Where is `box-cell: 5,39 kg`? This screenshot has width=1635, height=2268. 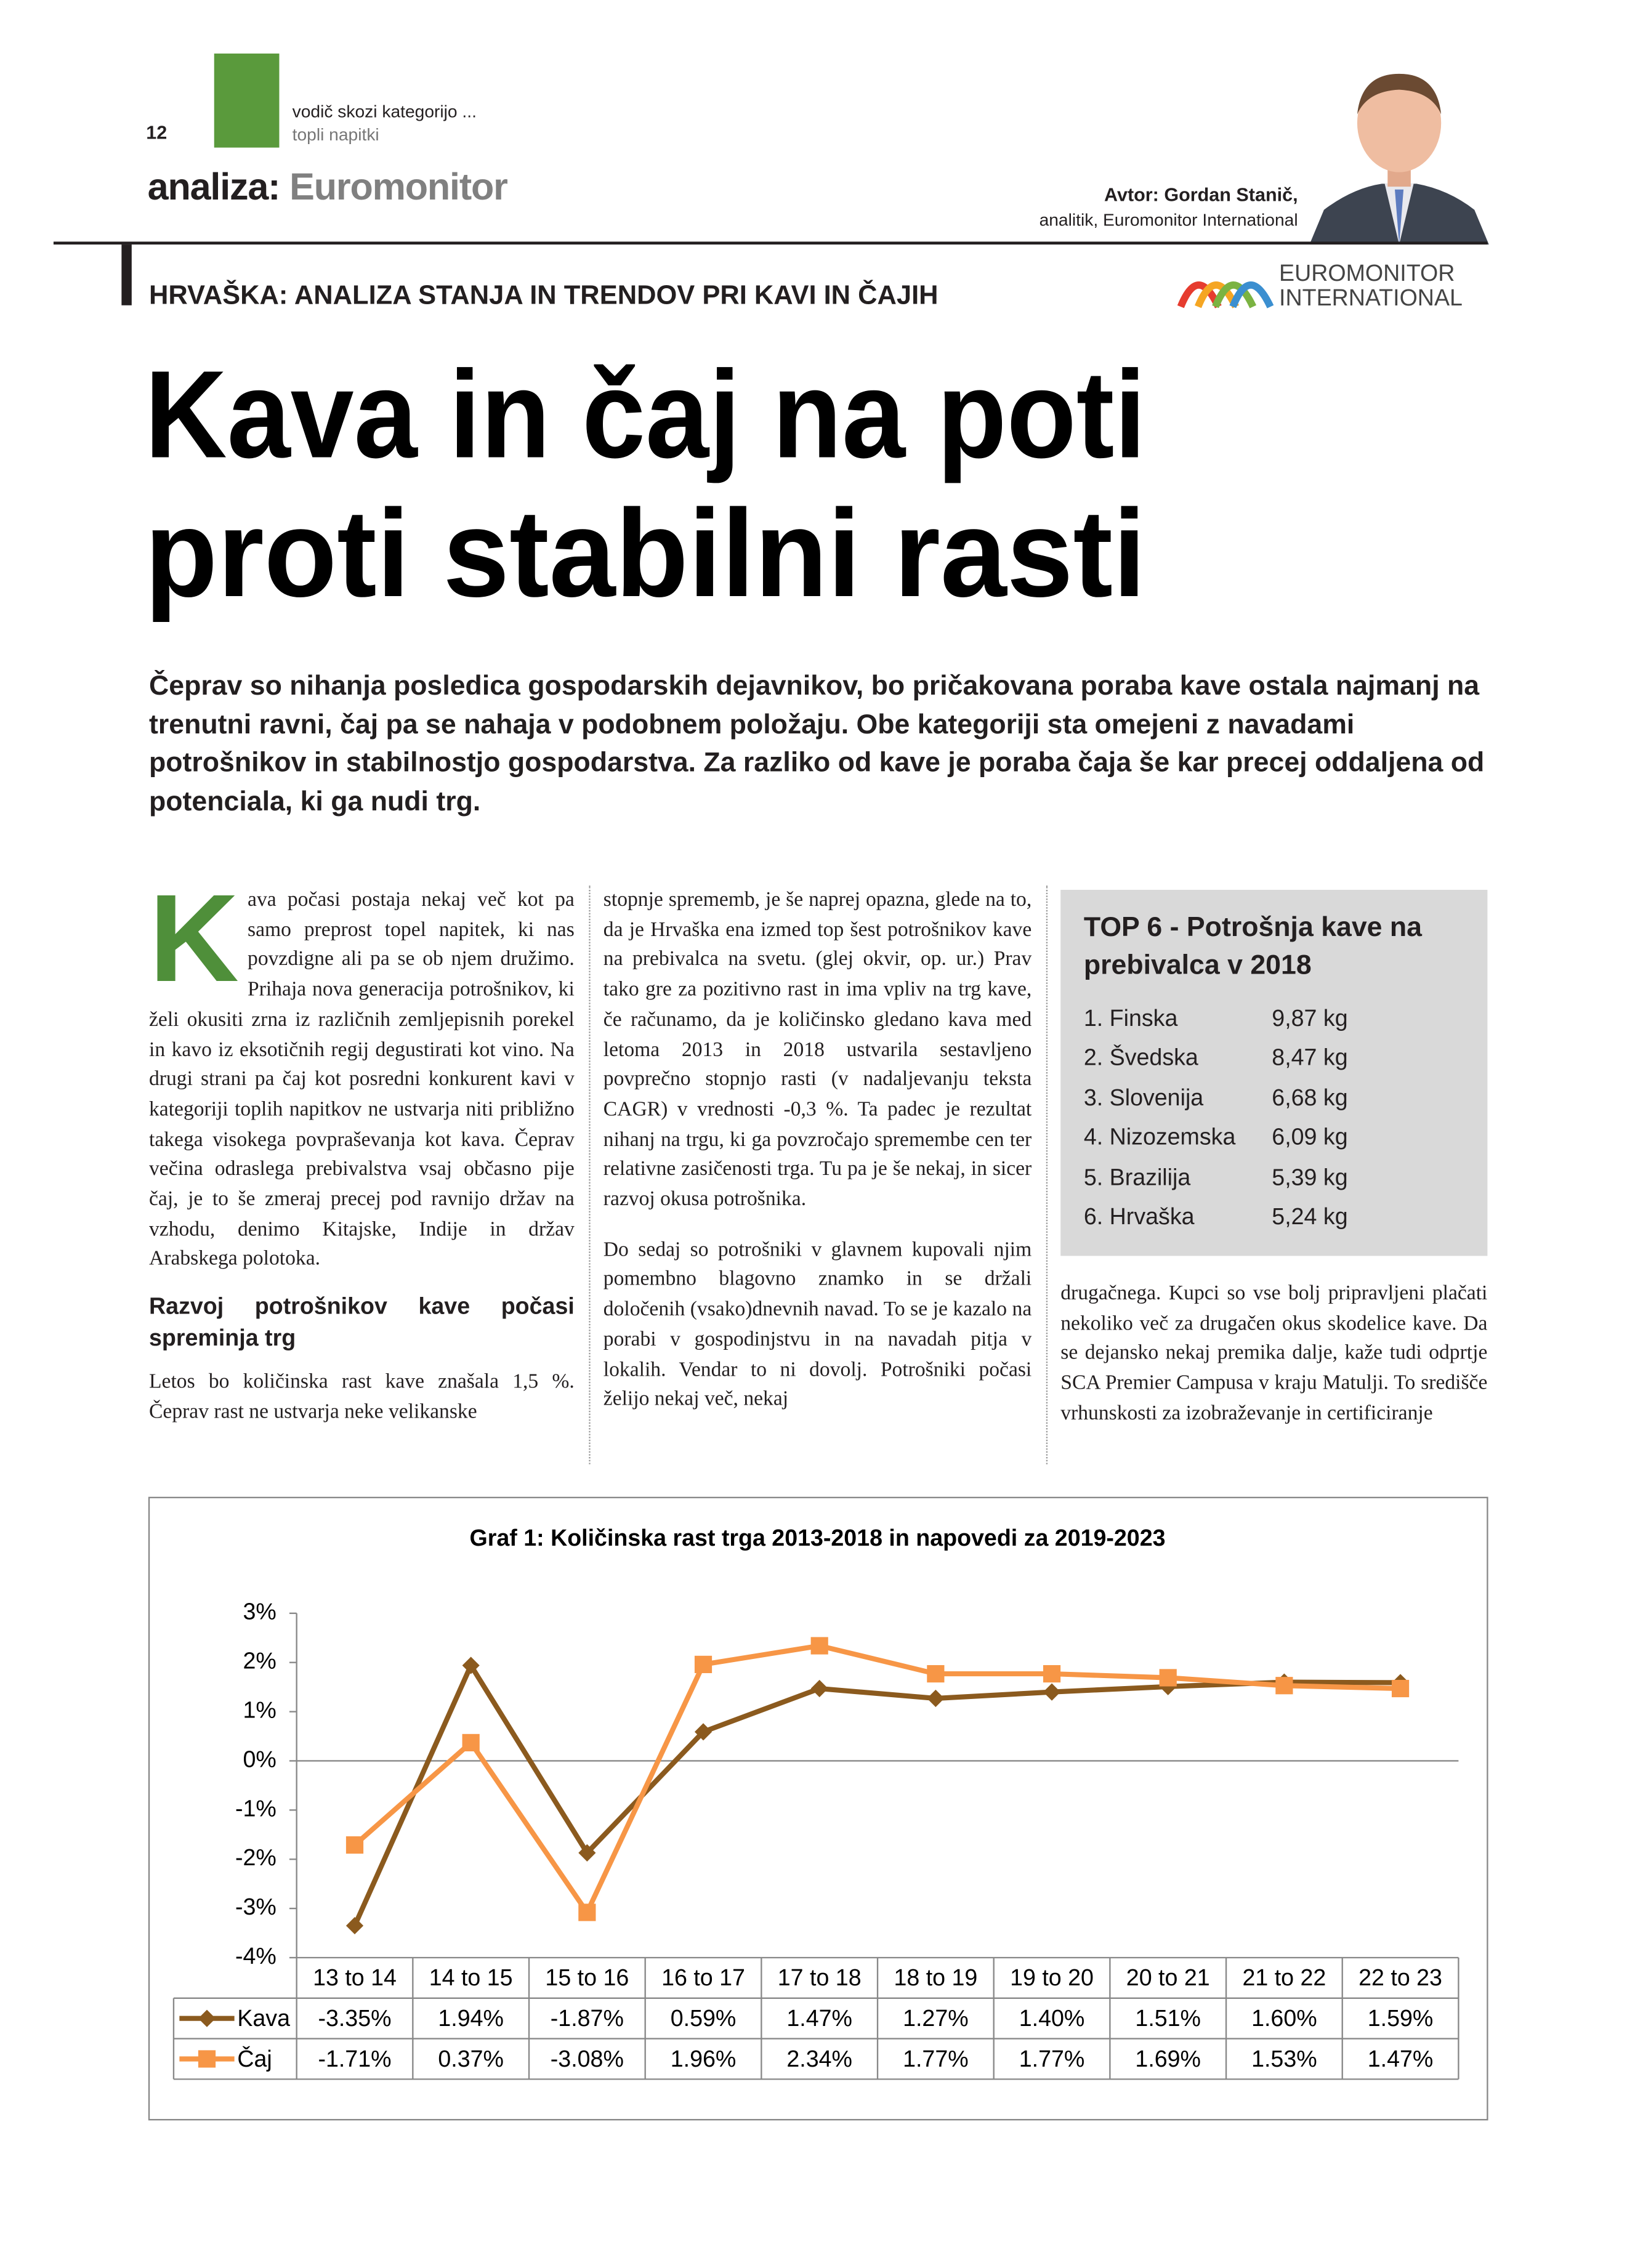
box-cell: 5,39 kg is located at coordinates (1310, 1178).